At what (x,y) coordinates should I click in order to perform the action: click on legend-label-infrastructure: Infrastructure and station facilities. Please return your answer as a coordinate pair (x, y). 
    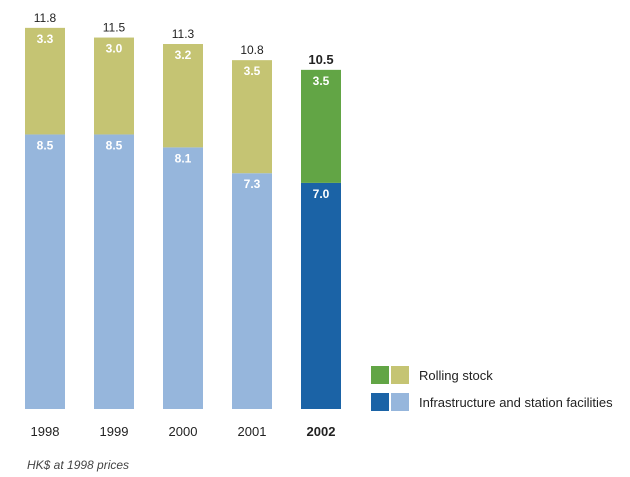
    Looking at the image, I should click on (516, 402).